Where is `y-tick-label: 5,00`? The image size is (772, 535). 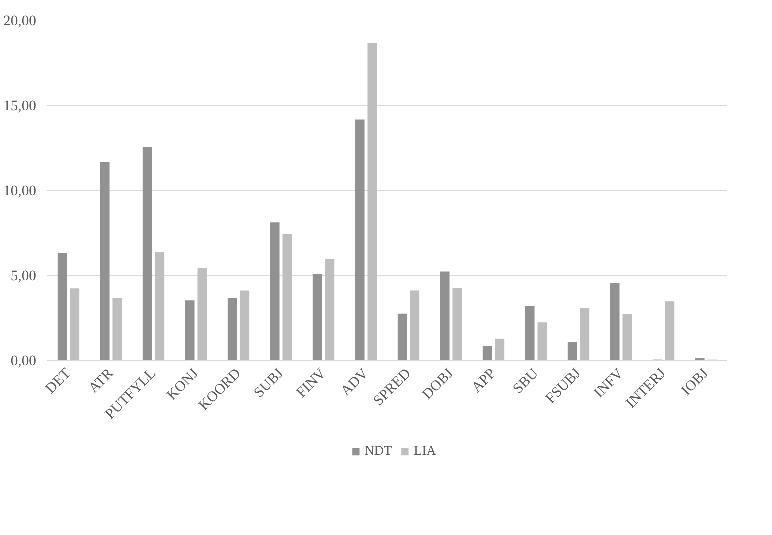 y-tick-label: 5,00 is located at coordinates (23, 276).